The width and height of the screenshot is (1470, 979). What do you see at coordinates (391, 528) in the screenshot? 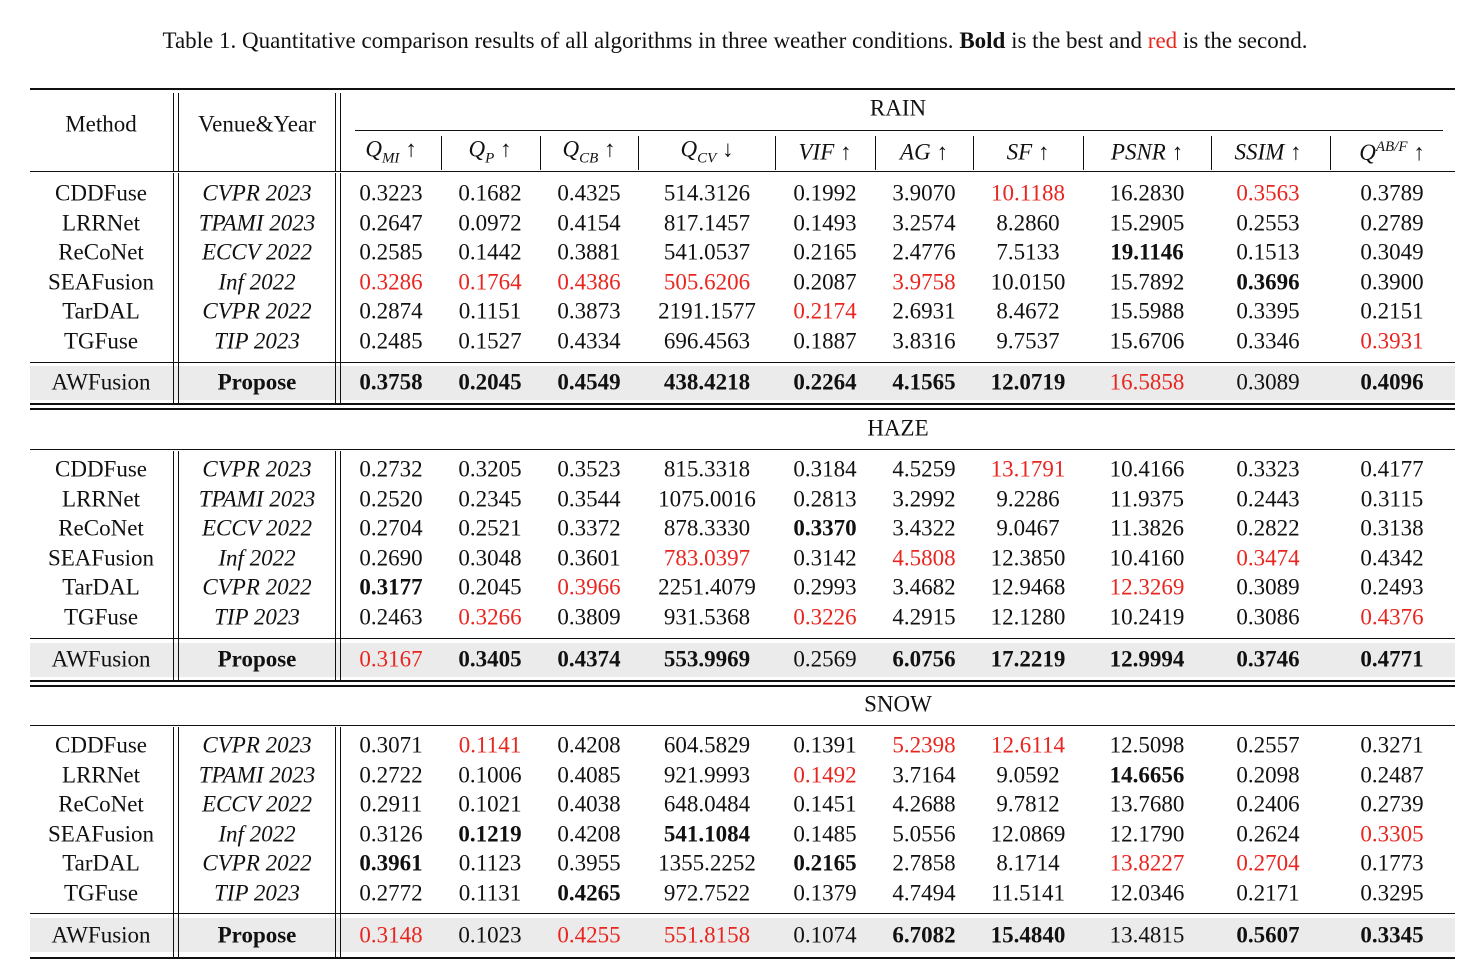
I see `value-cell: 0.2704` at bounding box center [391, 528].